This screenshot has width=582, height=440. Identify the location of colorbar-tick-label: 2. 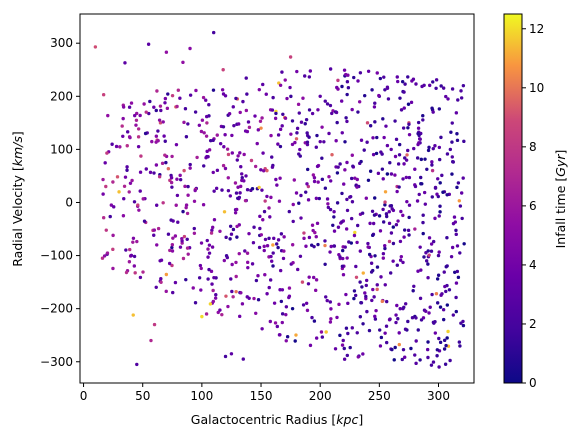
(533, 324).